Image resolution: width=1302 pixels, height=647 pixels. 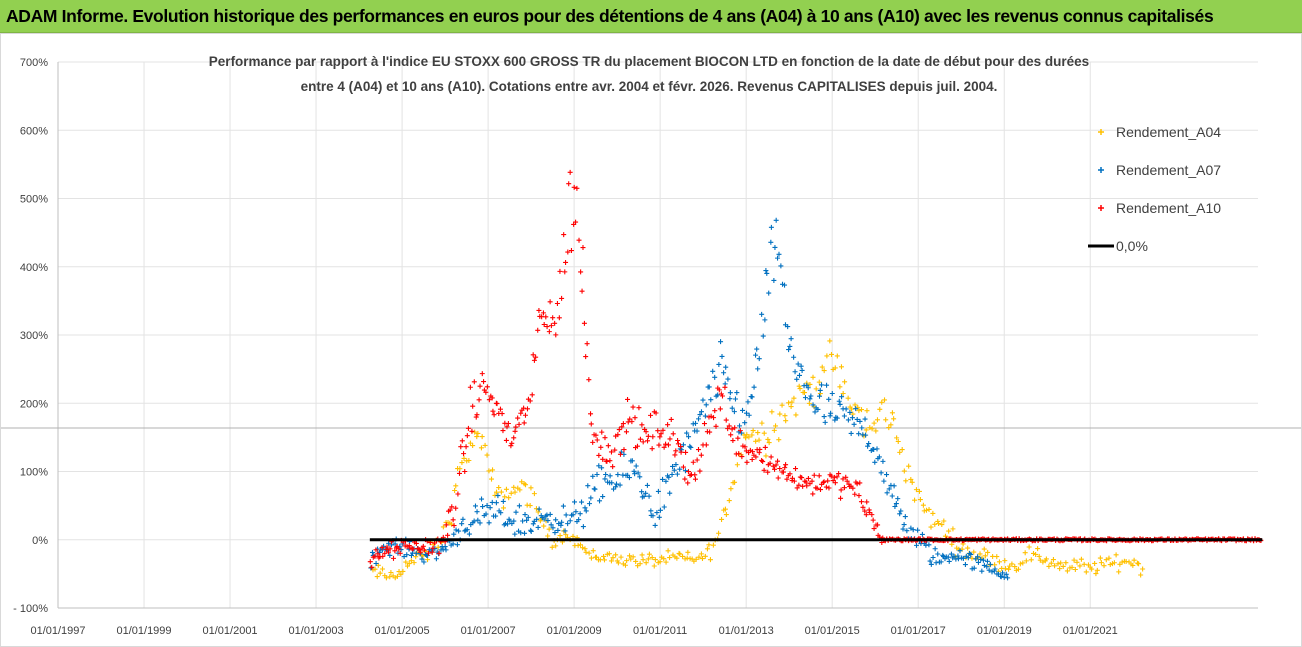 What do you see at coordinates (1168, 208) in the screenshot?
I see `legend-label: Rendement_A10` at bounding box center [1168, 208].